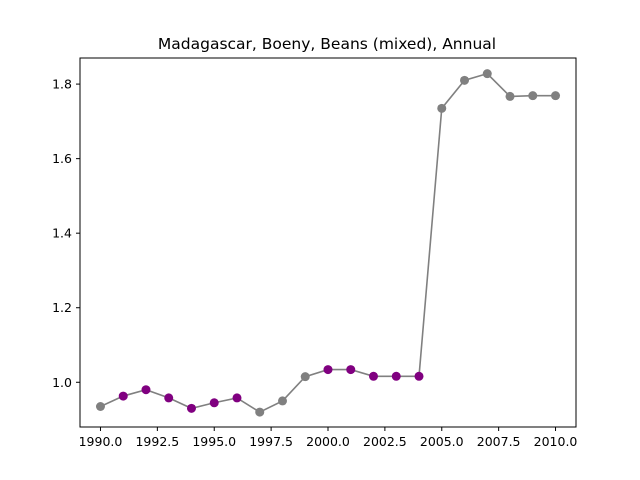 The image size is (640, 480). What do you see at coordinates (271, 441) in the screenshot?
I see `x-tick-label: 1997.5` at bounding box center [271, 441].